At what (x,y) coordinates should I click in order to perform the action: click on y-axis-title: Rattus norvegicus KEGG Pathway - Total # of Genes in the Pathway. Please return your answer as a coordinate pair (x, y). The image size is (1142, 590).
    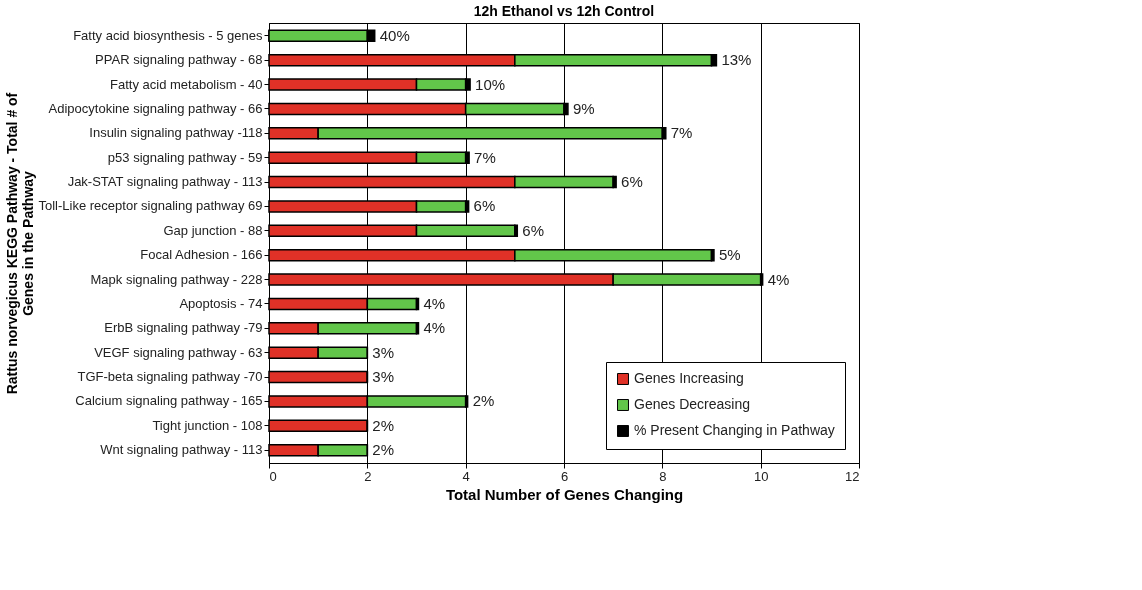
    Looking at the image, I should click on (19, 243).